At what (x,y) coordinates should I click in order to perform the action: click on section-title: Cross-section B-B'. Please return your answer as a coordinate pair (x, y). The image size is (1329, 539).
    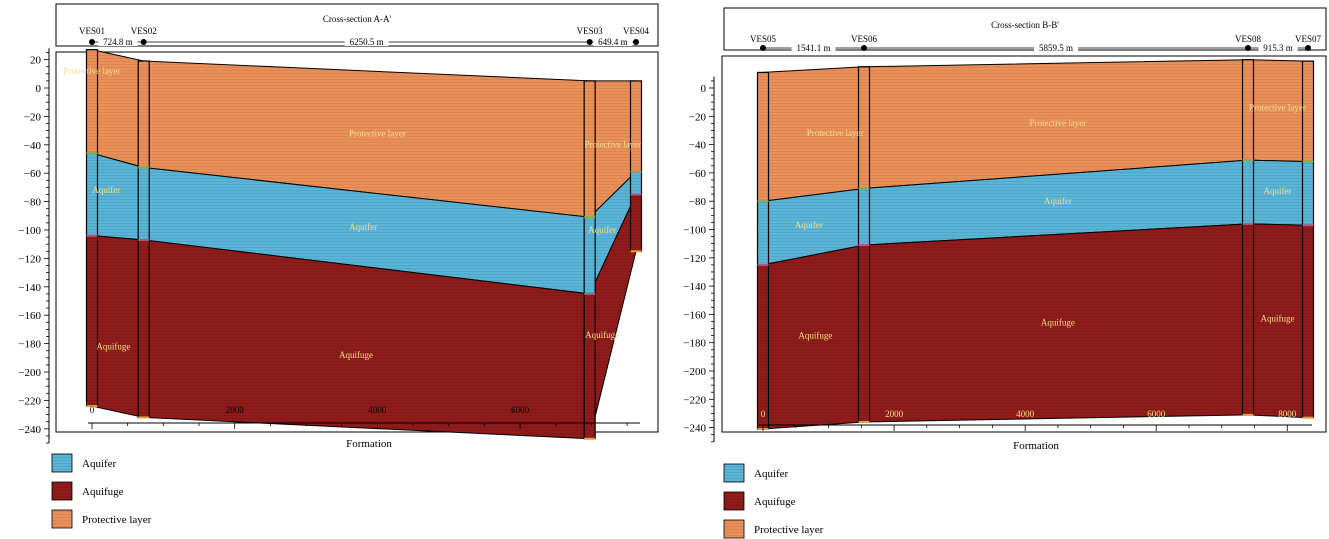
    Looking at the image, I should click on (1025, 25).